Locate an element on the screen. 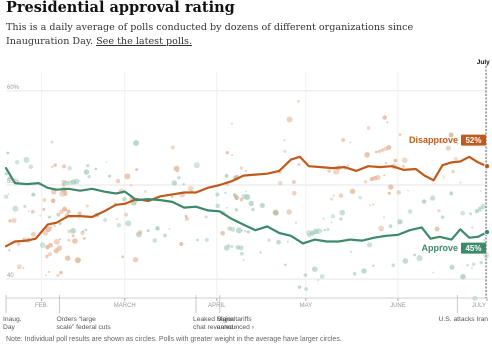  approve-series-label: Approve is located at coordinates (439, 248).